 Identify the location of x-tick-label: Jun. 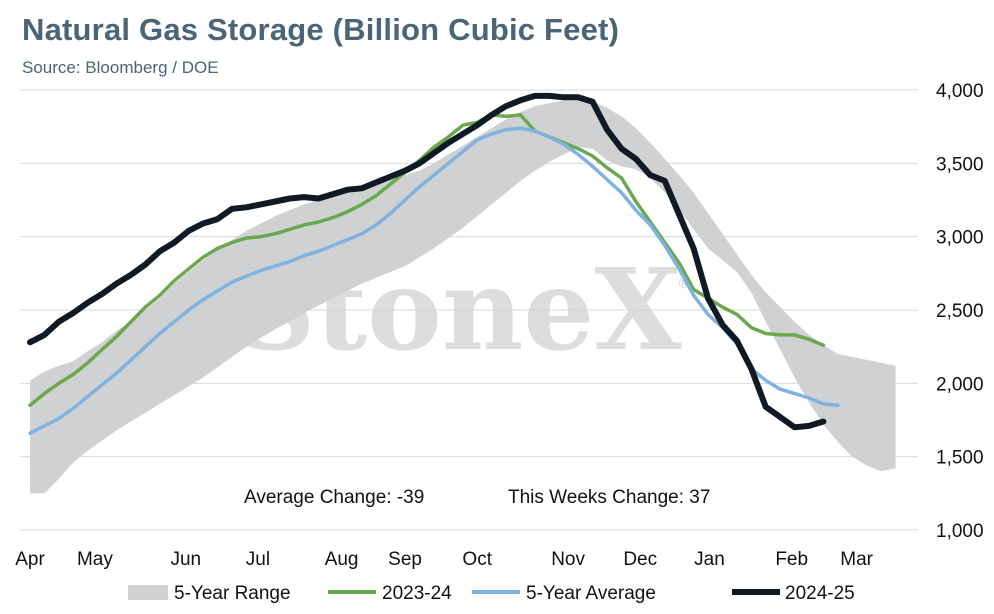
(185, 559).